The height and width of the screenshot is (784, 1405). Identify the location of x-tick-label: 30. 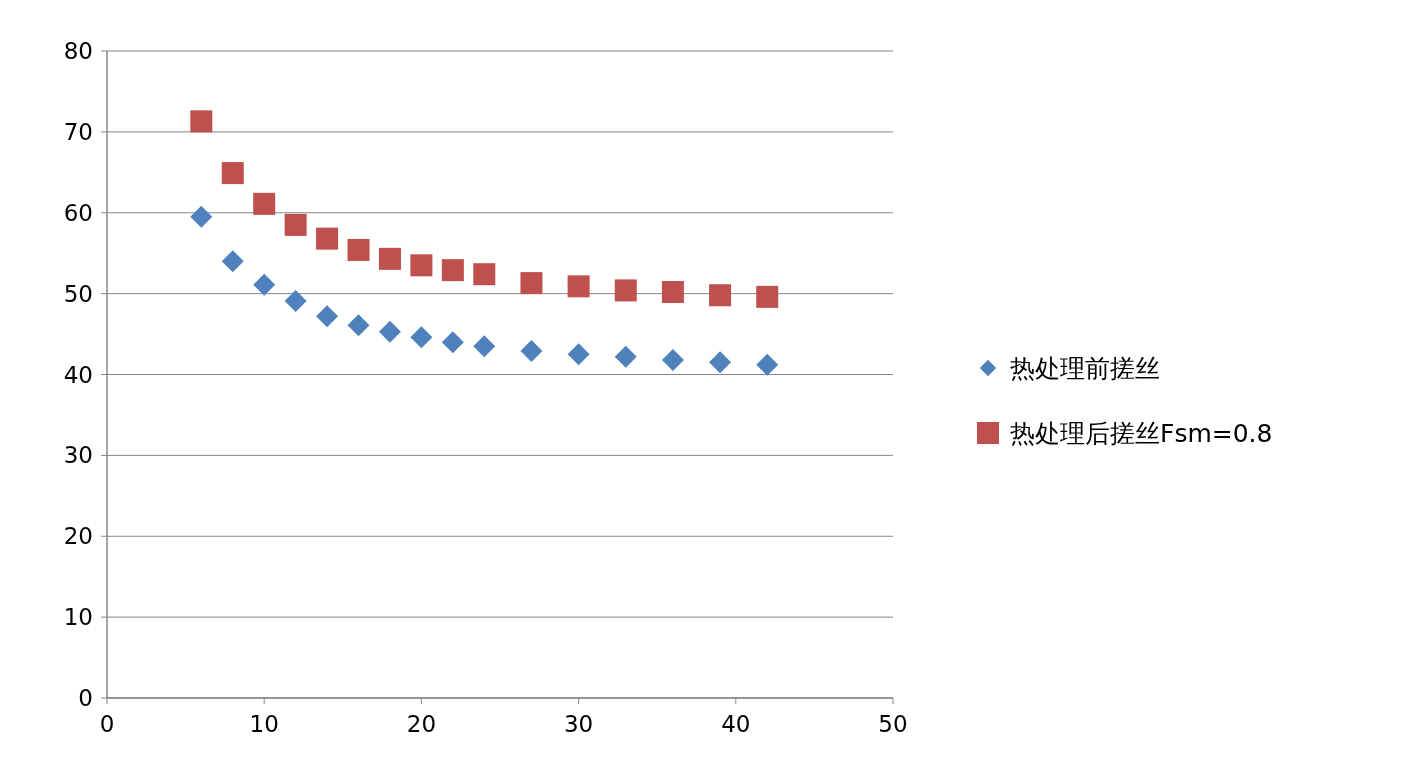
(578, 724).